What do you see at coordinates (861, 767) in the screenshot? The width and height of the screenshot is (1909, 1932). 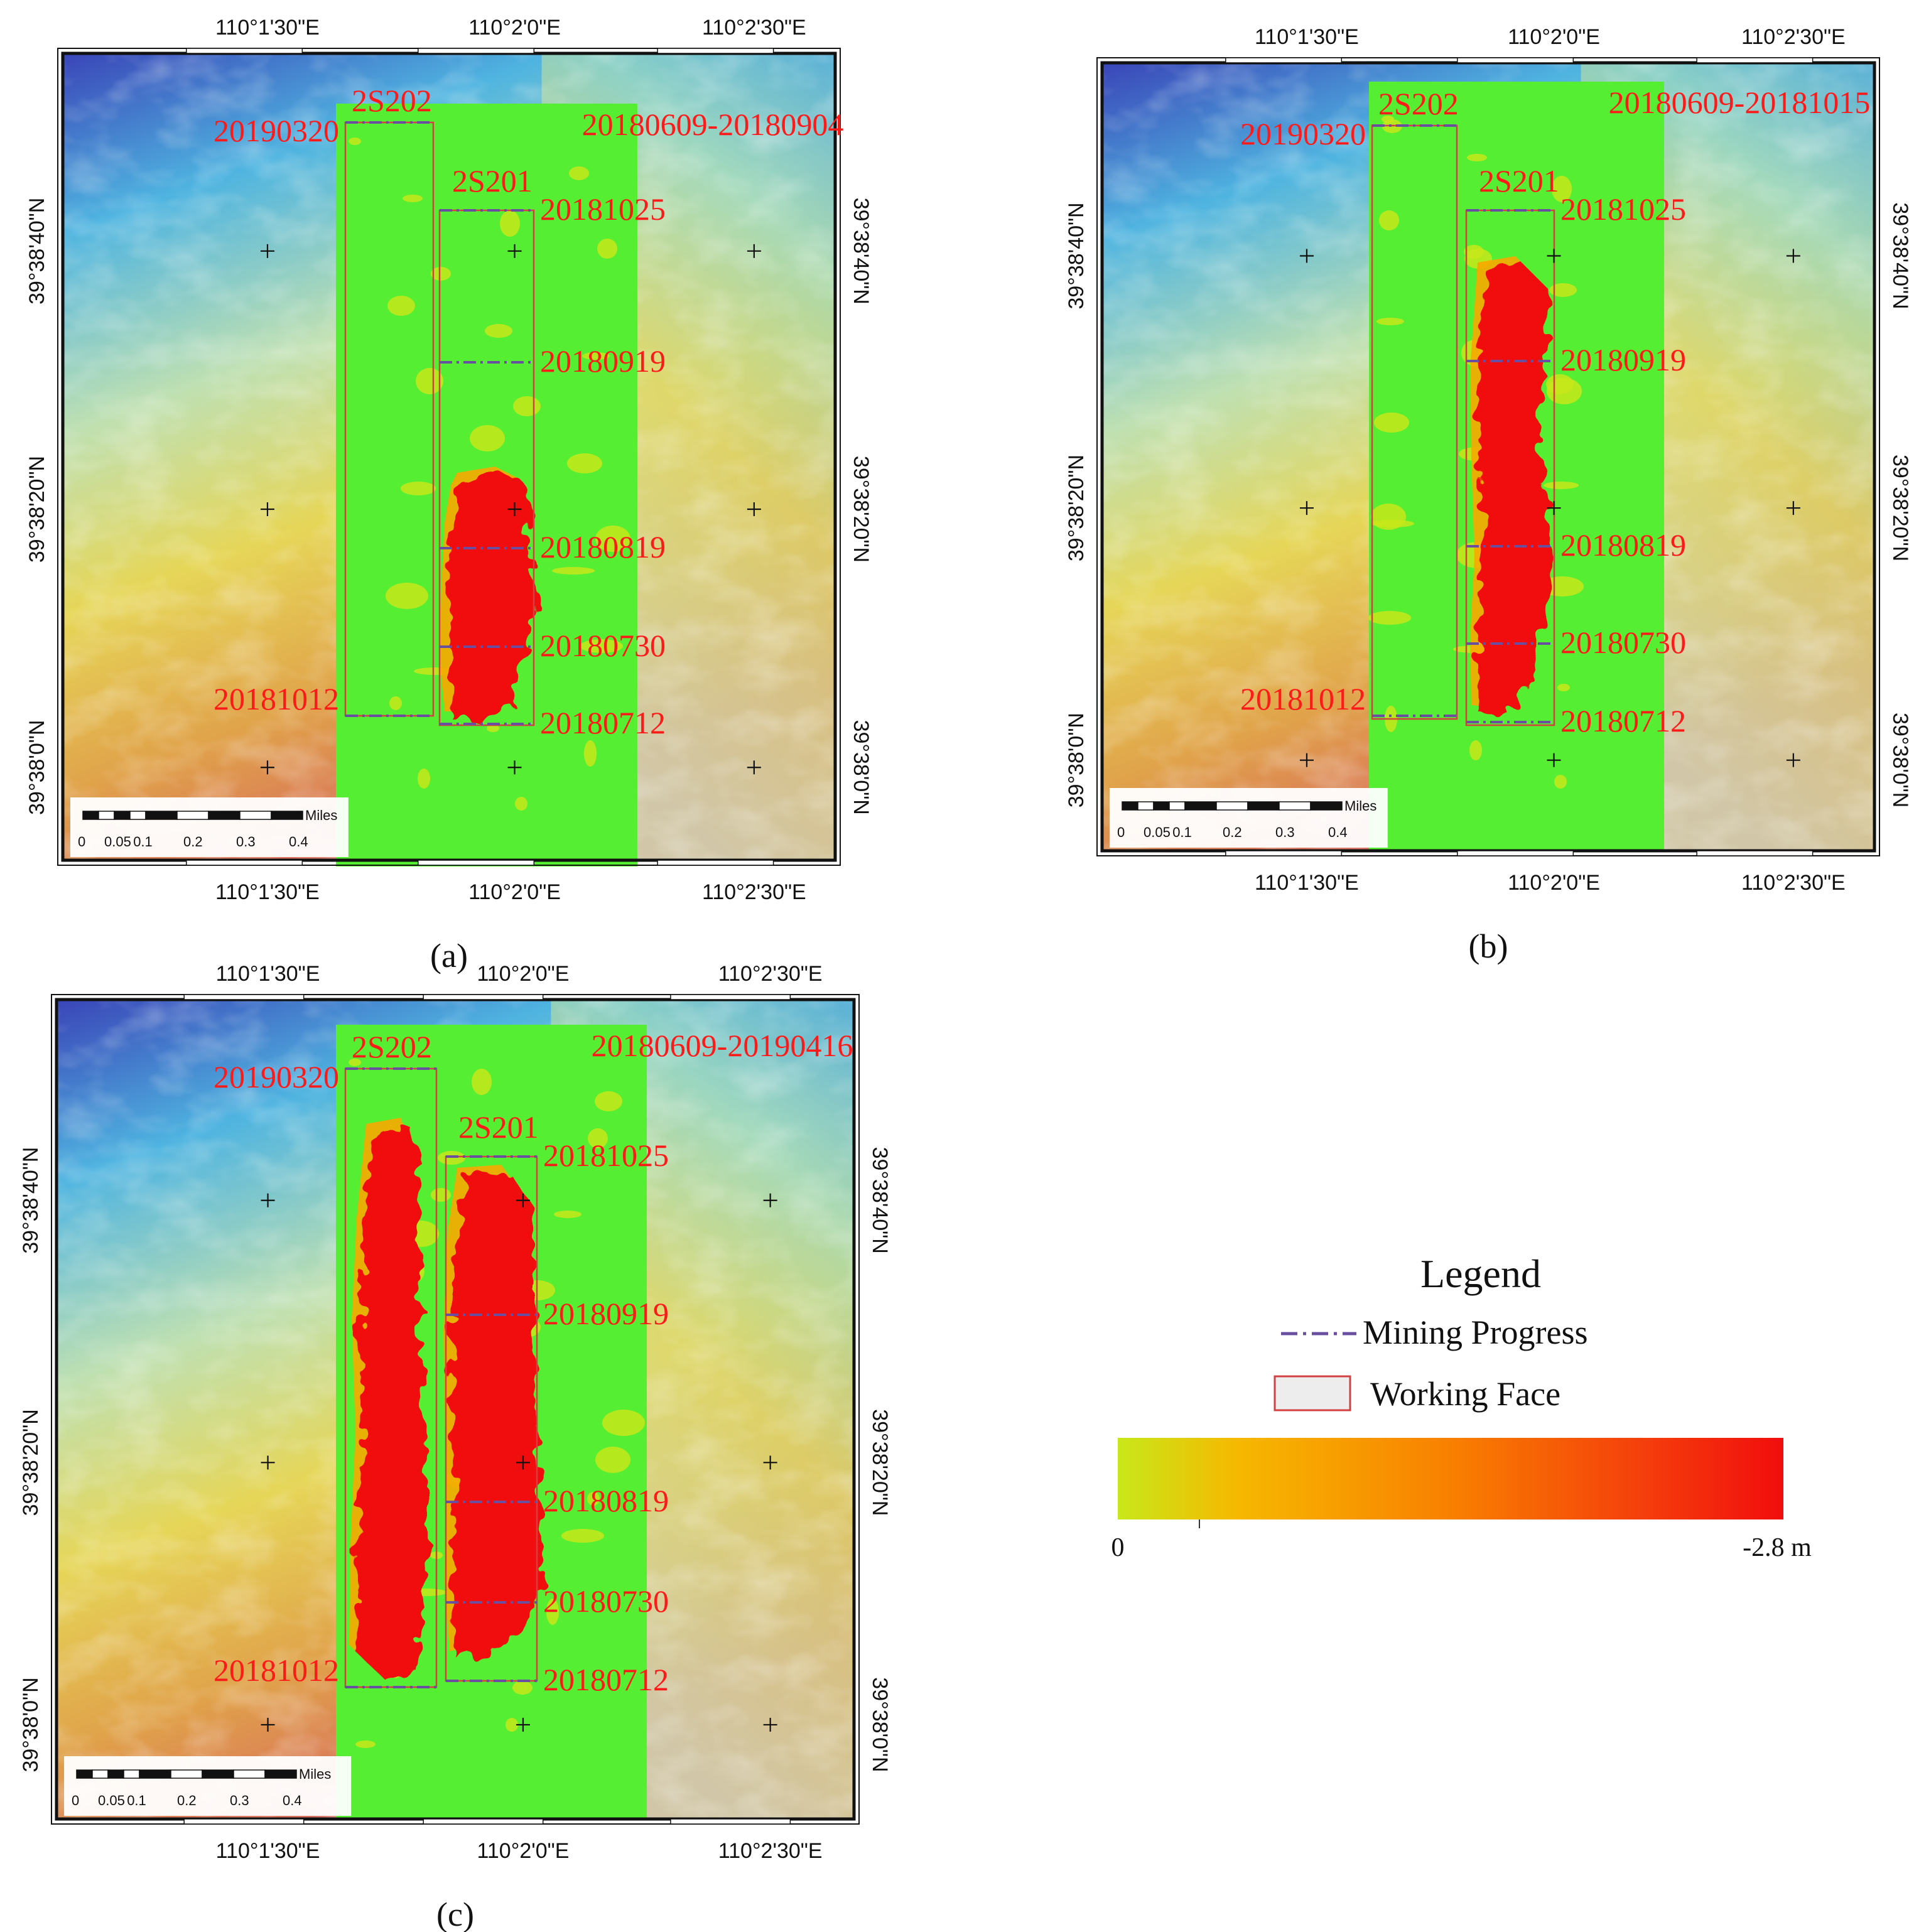 I see `lat-tick-label-right: 39°38'0"N` at bounding box center [861, 767].